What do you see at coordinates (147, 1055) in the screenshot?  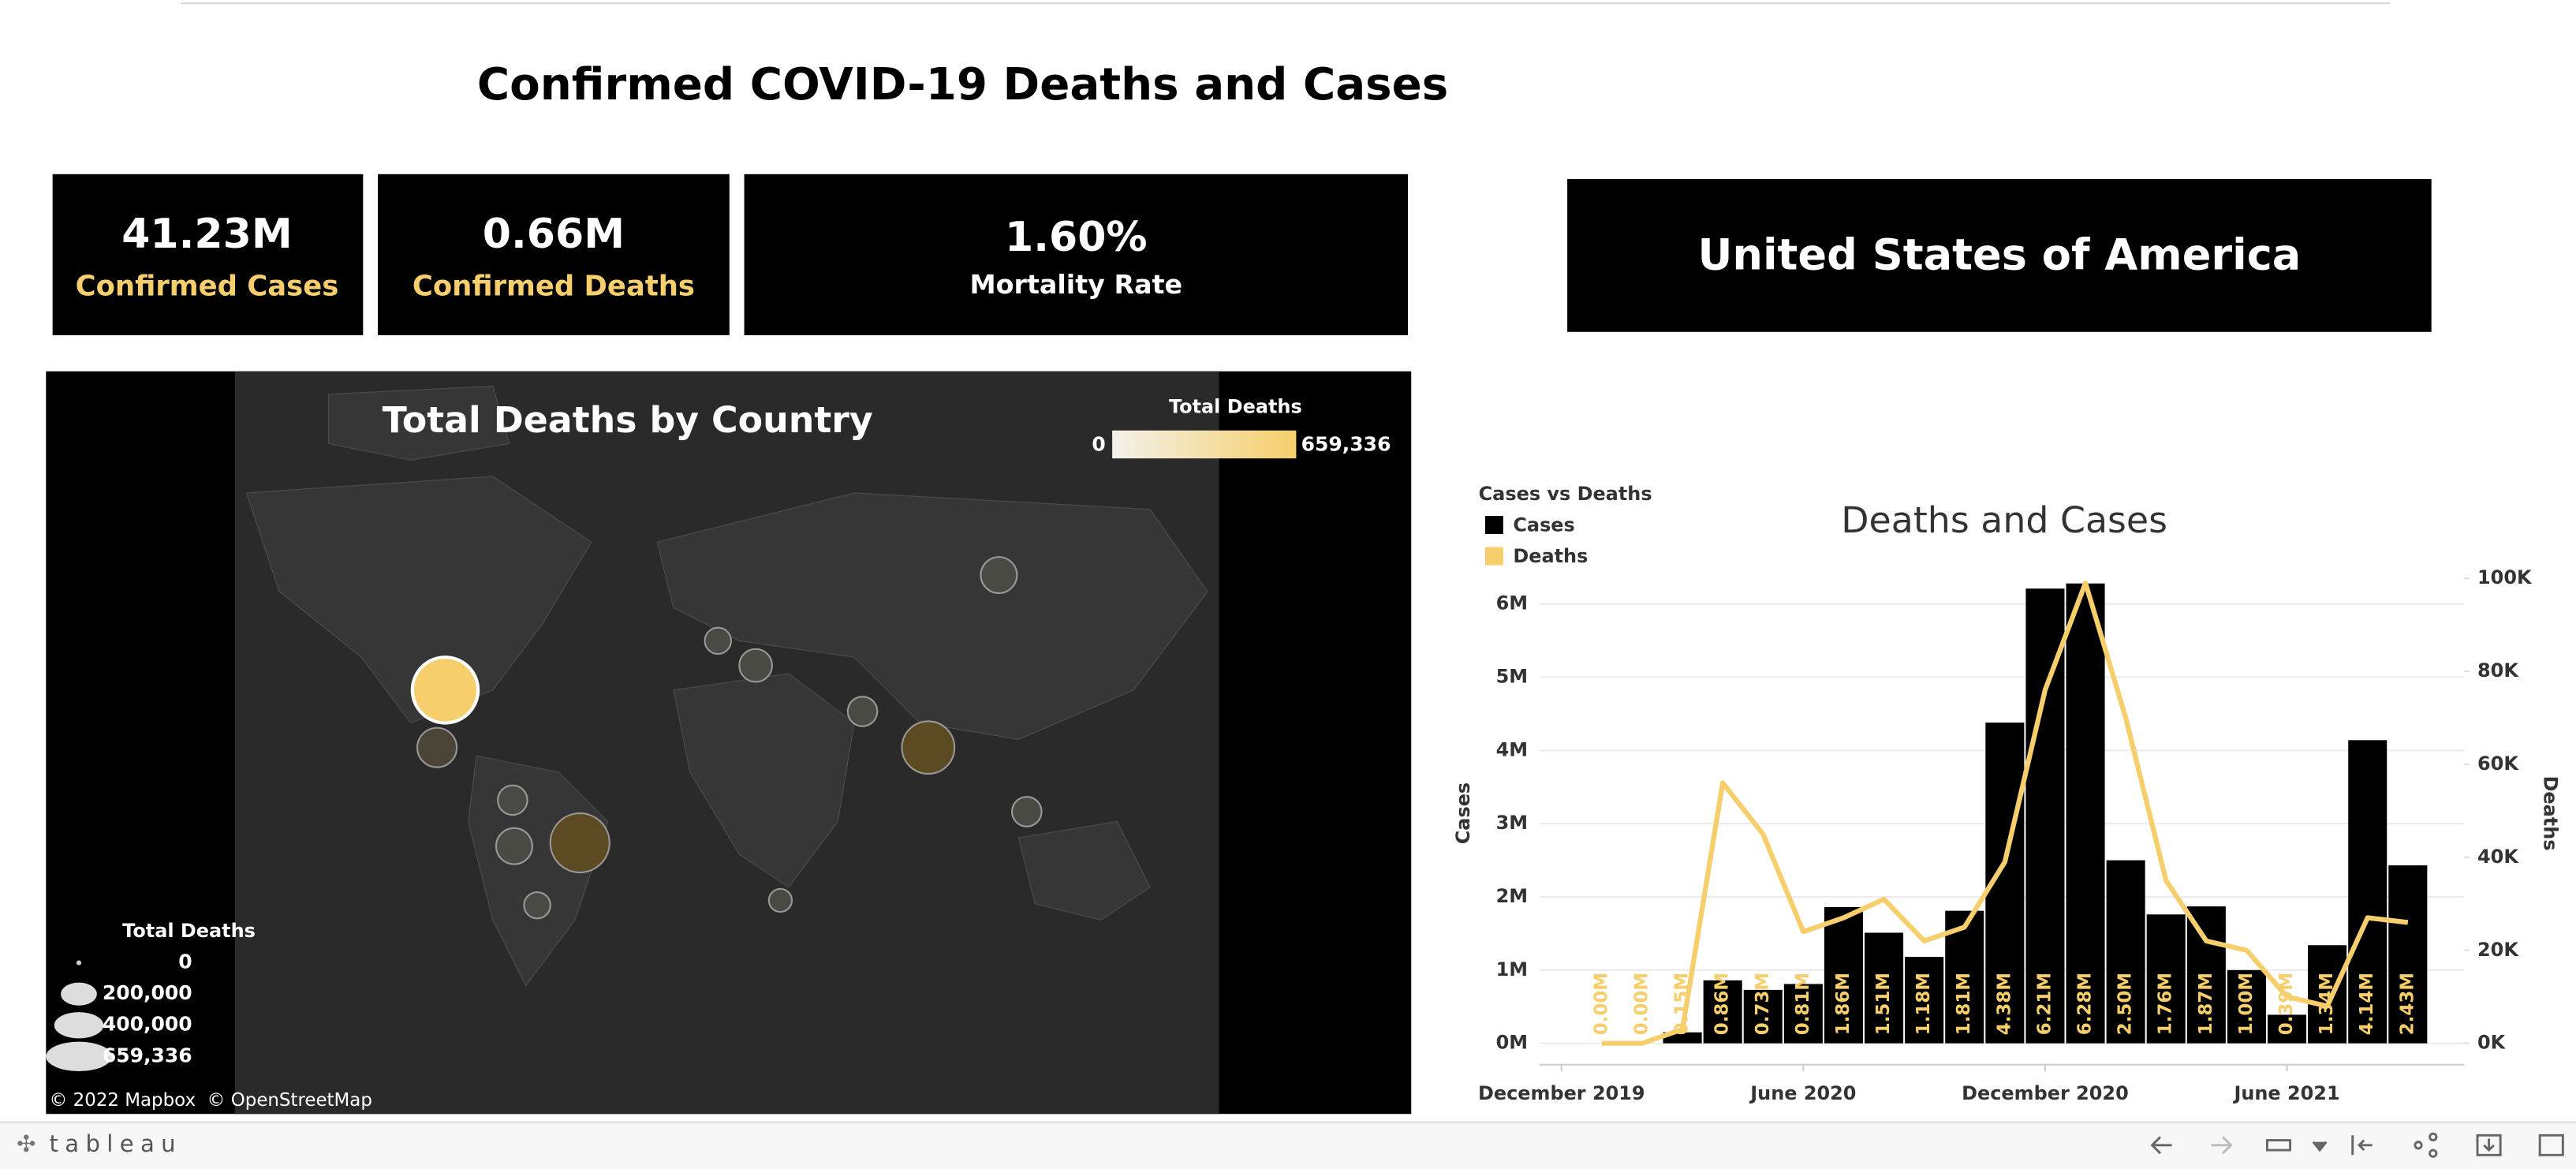 I see `size-legend-label: 659,336` at bounding box center [147, 1055].